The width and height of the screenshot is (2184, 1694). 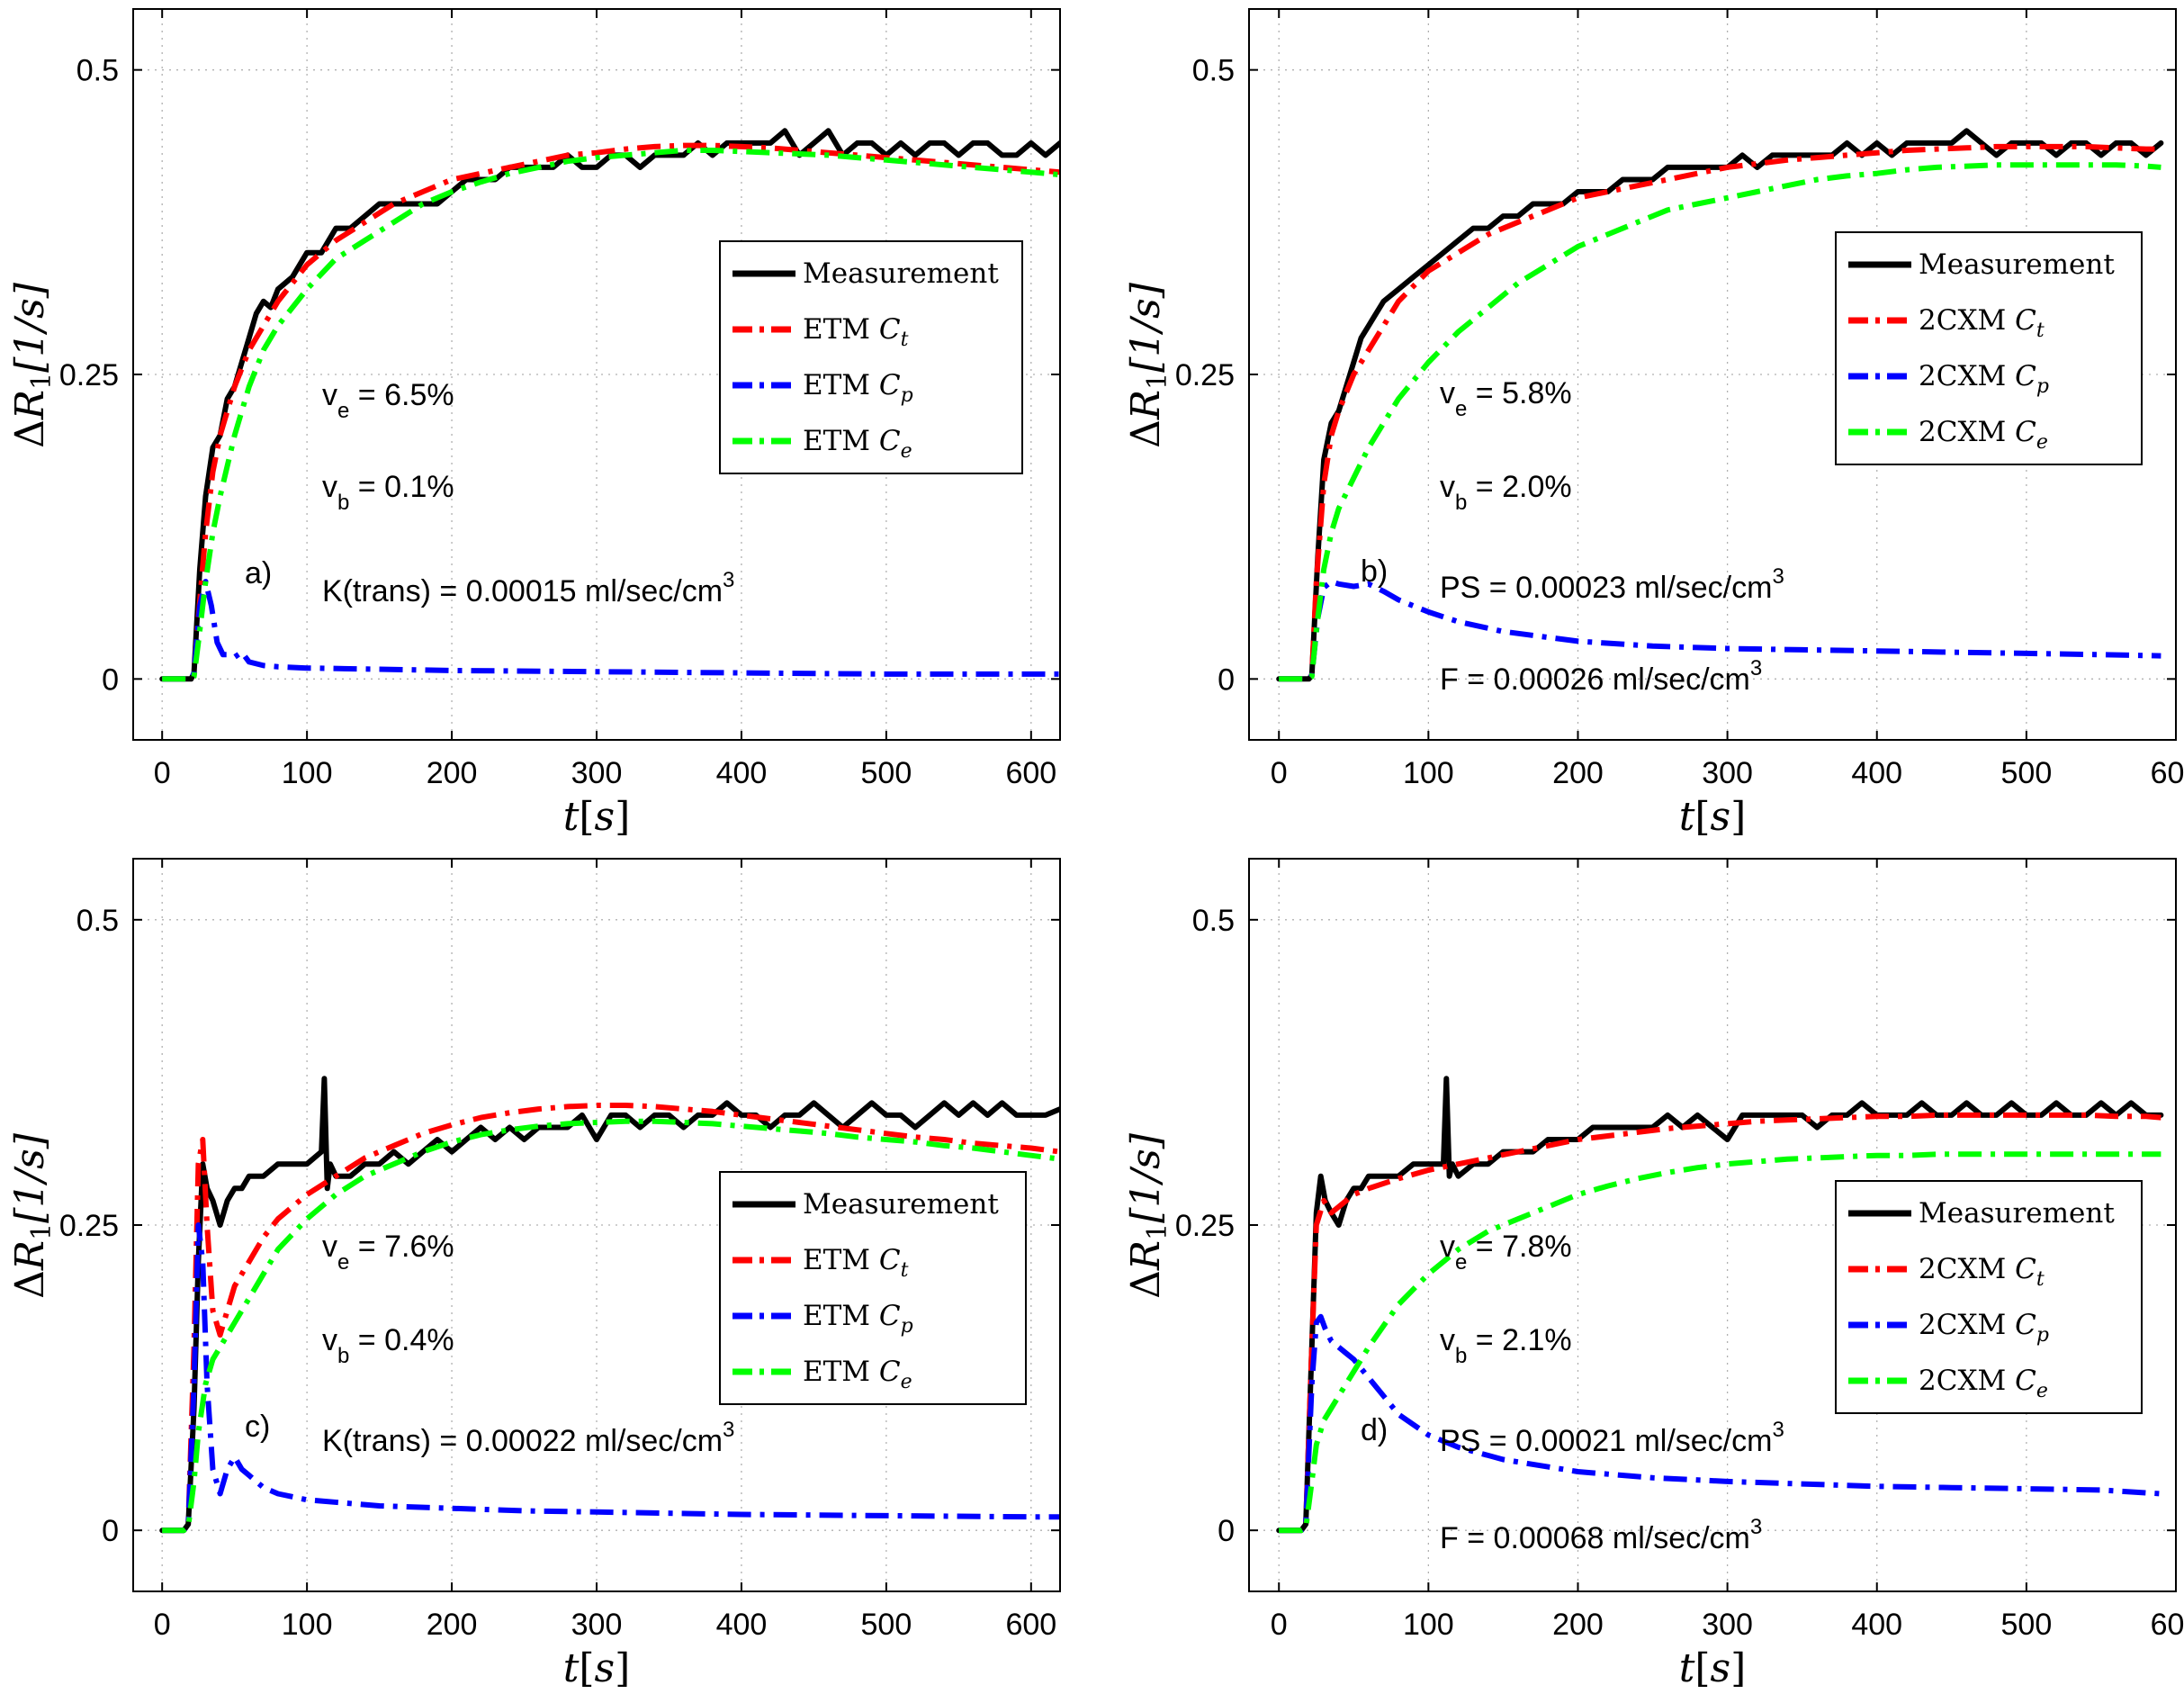 I want to click on annotation: ve = 6.5%, so click(x=388, y=400).